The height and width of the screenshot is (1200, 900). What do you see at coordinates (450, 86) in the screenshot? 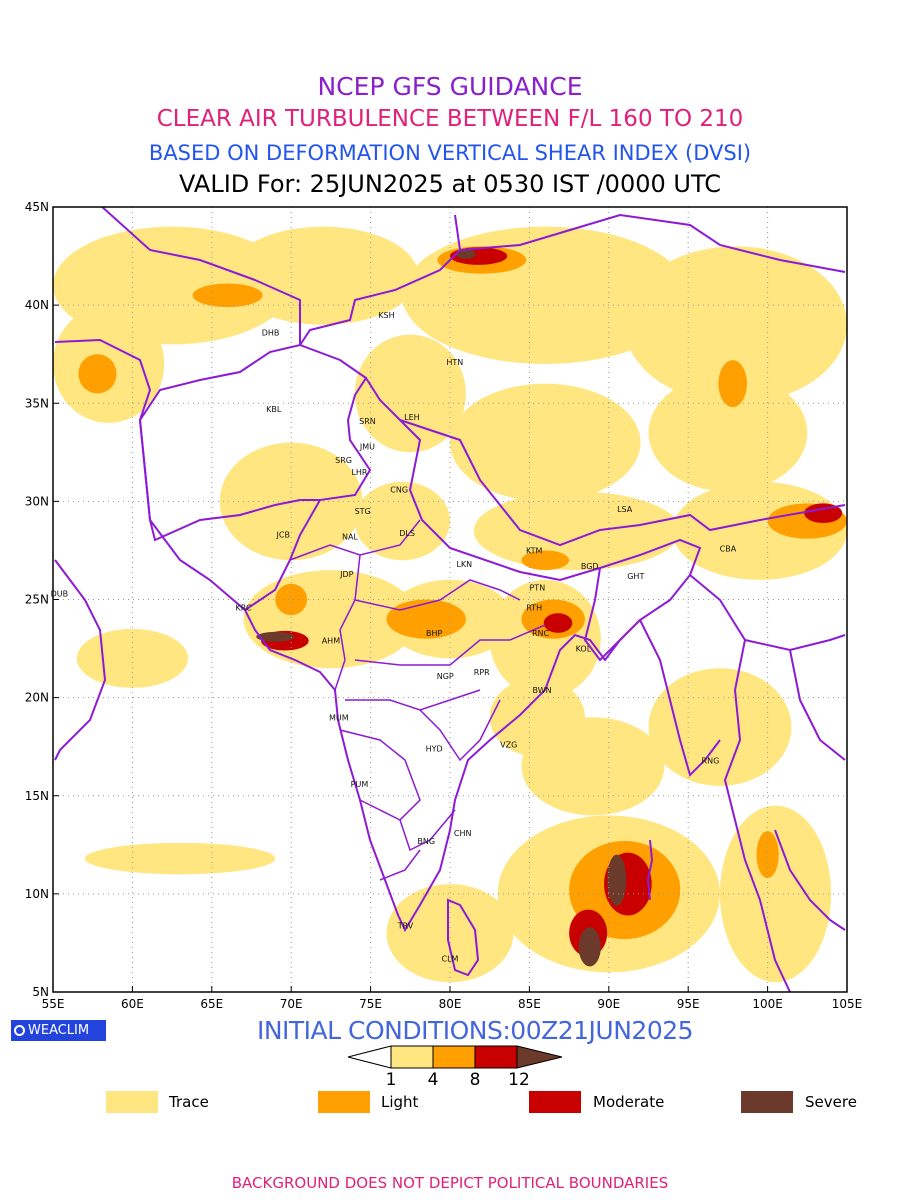
I see `map-title: NCEP GFS GUIDANCE` at bounding box center [450, 86].